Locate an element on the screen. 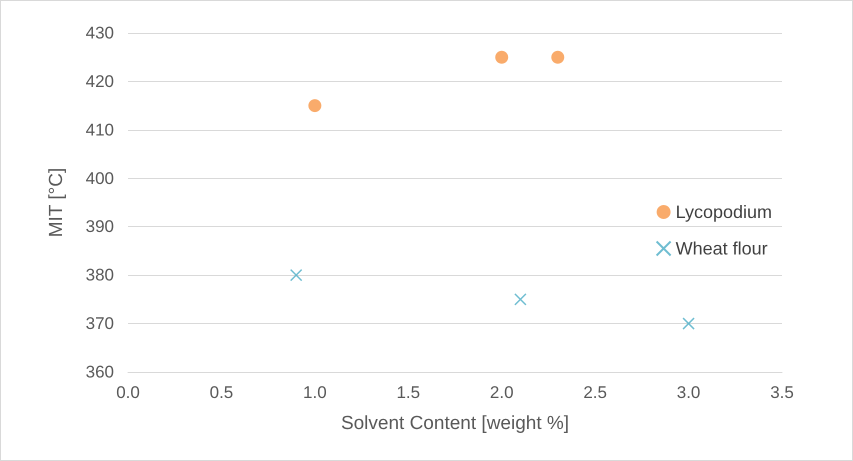 The height and width of the screenshot is (461, 853). x-tick-label: 1.0 is located at coordinates (315, 392).